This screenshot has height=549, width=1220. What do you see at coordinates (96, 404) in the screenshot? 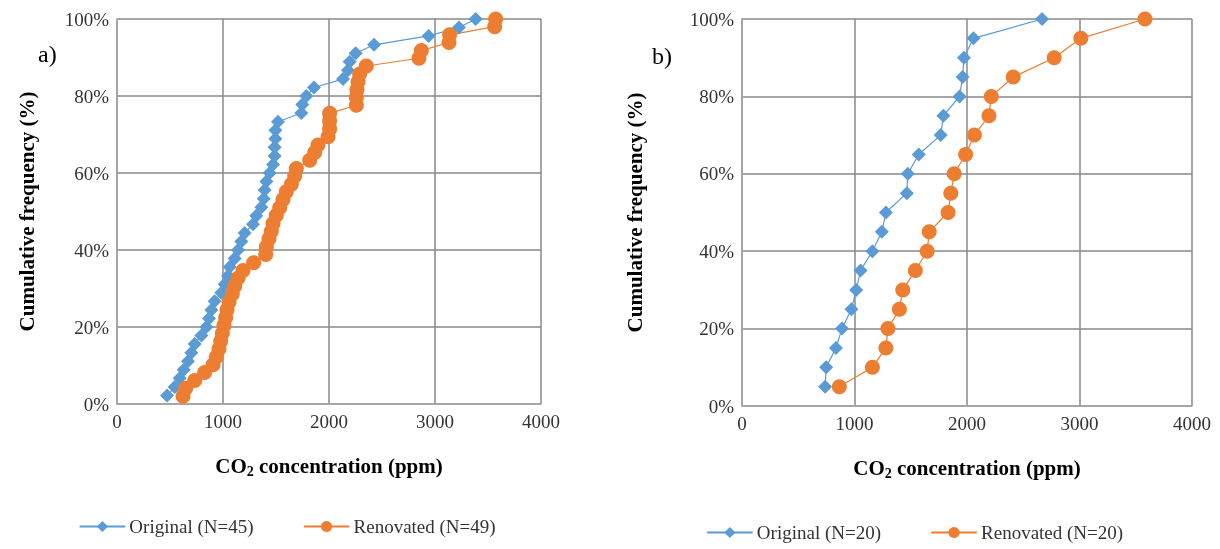
I see `y-tick-label: 0%` at bounding box center [96, 404].